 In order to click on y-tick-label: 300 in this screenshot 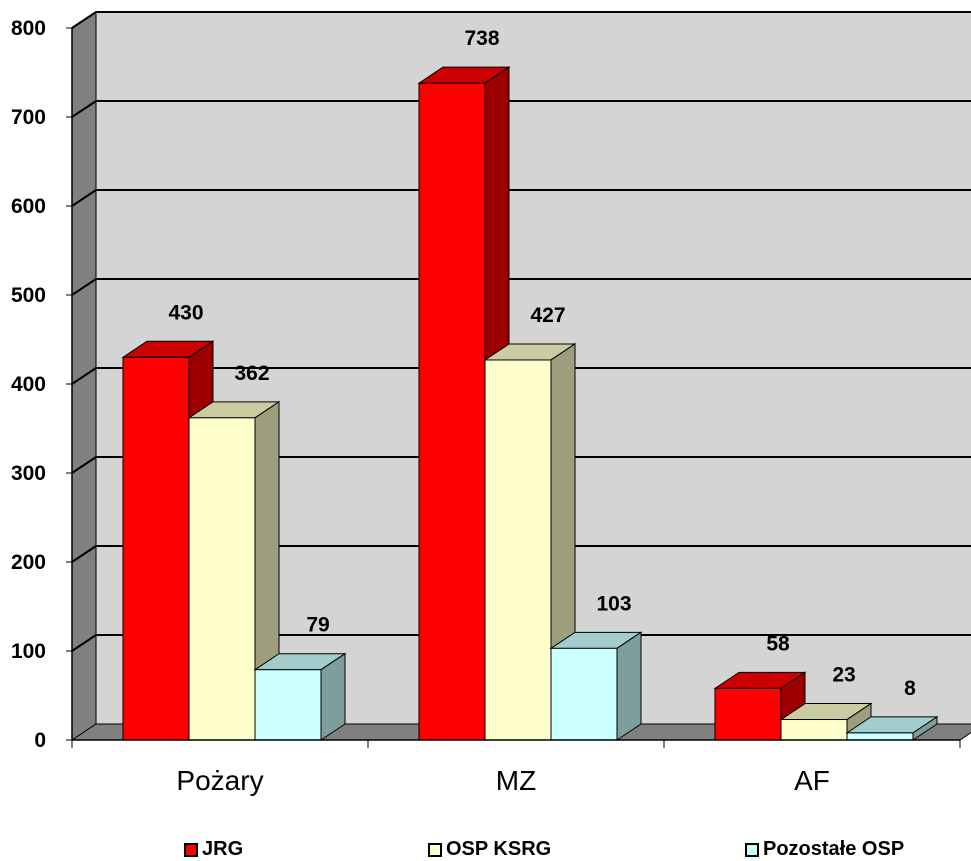, I will do `click(28, 473)`.